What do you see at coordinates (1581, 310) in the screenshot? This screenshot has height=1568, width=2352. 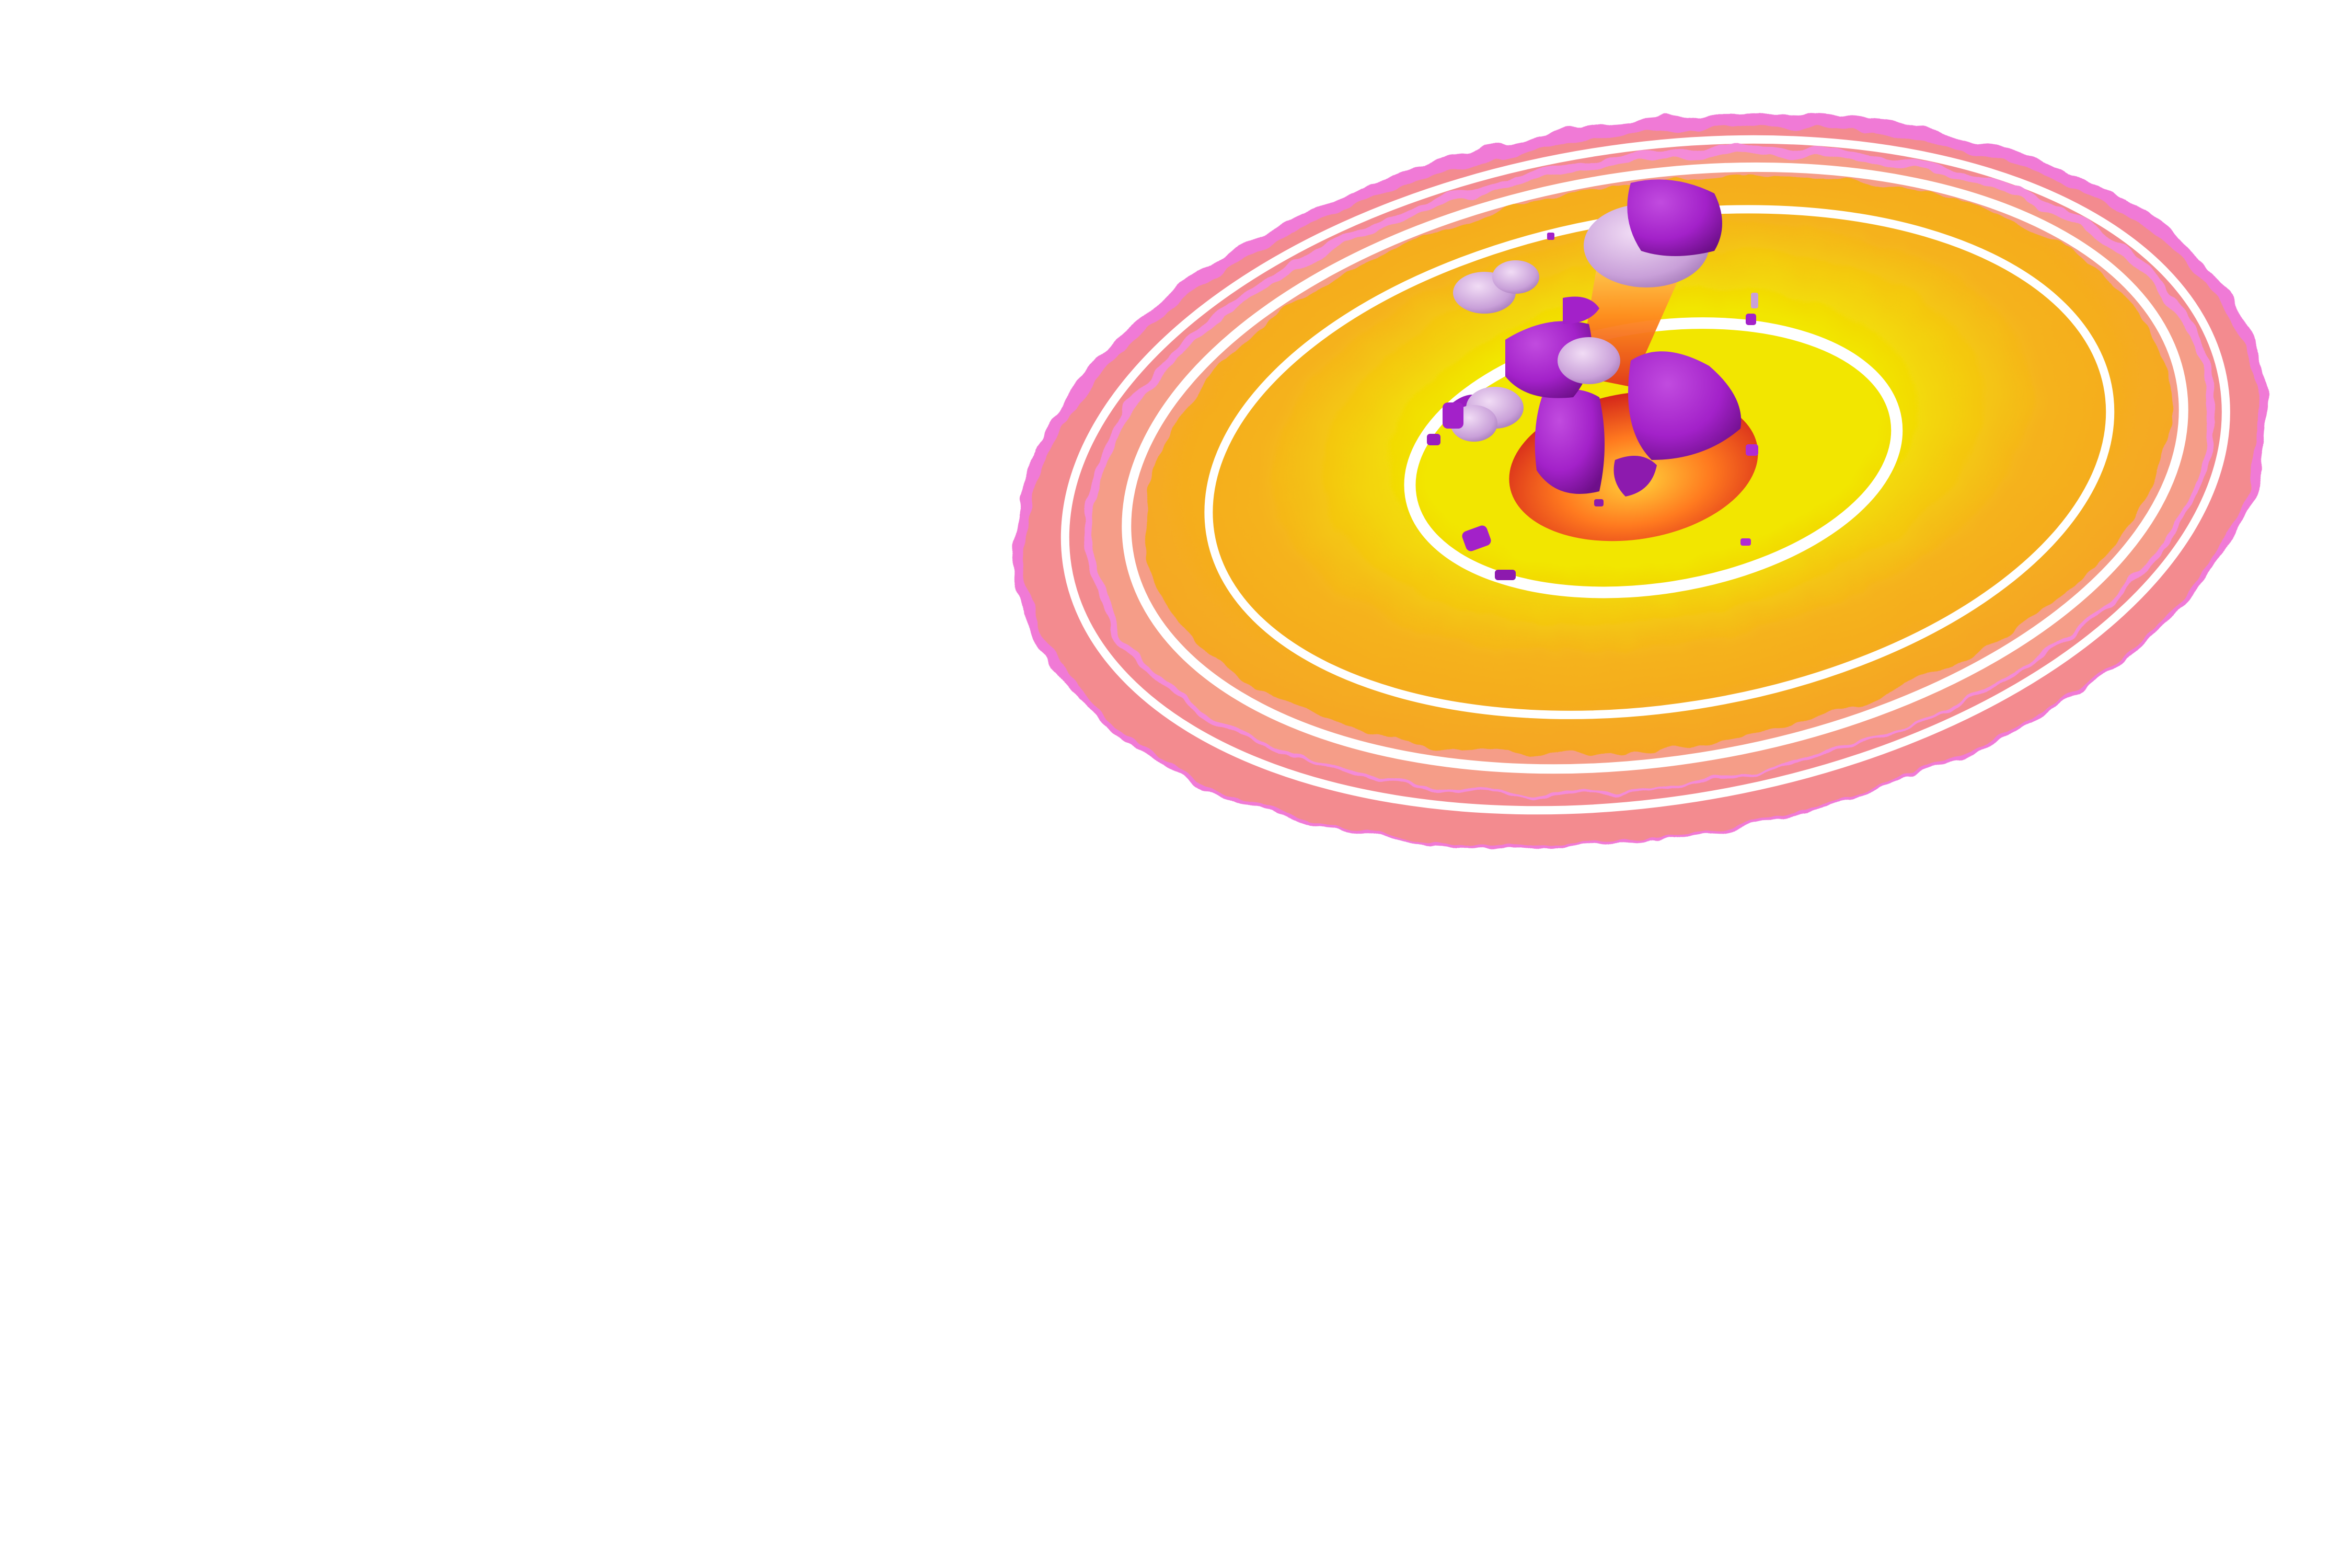 I see `rock-top-ledge` at bounding box center [1581, 310].